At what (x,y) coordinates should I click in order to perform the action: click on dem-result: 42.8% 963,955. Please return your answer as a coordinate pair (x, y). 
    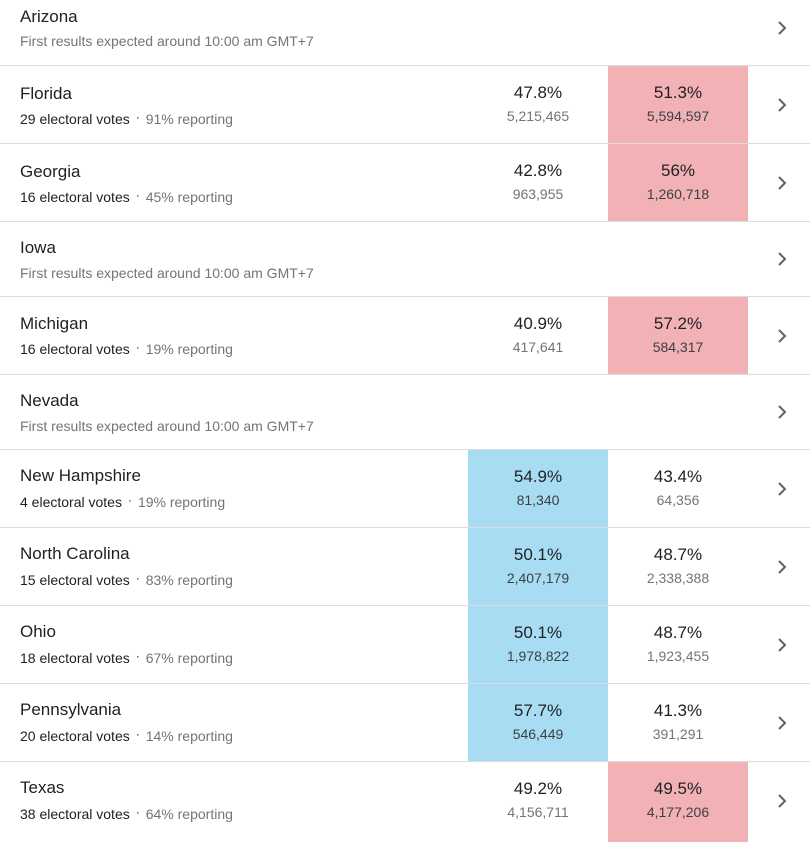
    Looking at the image, I should click on (538, 182).